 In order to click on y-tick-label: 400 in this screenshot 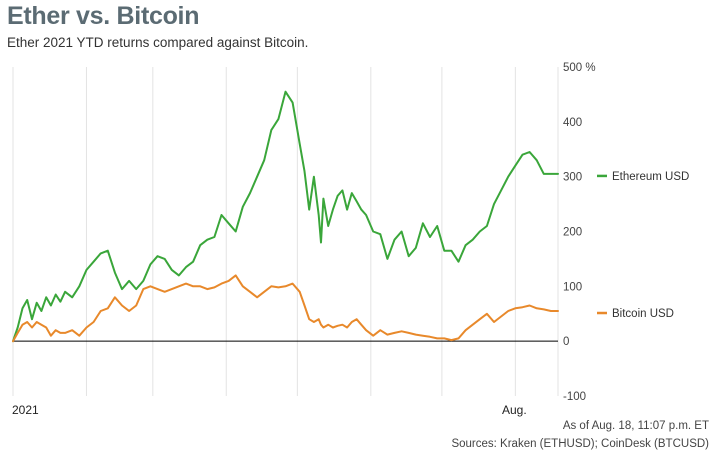, I will do `click(572, 123)`.